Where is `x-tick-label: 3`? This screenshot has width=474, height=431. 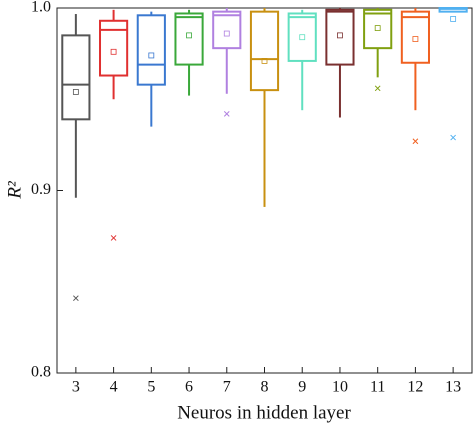 x-tick-label: 3 is located at coordinates (76, 387).